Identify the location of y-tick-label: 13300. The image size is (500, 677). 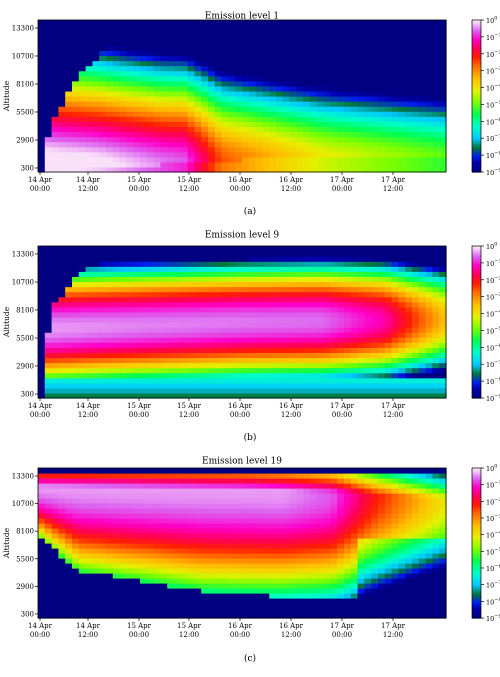
(23, 29).